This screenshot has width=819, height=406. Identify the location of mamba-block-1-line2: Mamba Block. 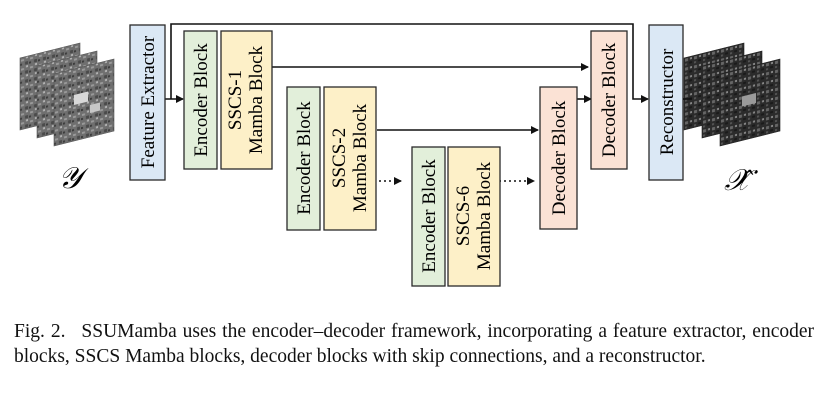
(256, 99).